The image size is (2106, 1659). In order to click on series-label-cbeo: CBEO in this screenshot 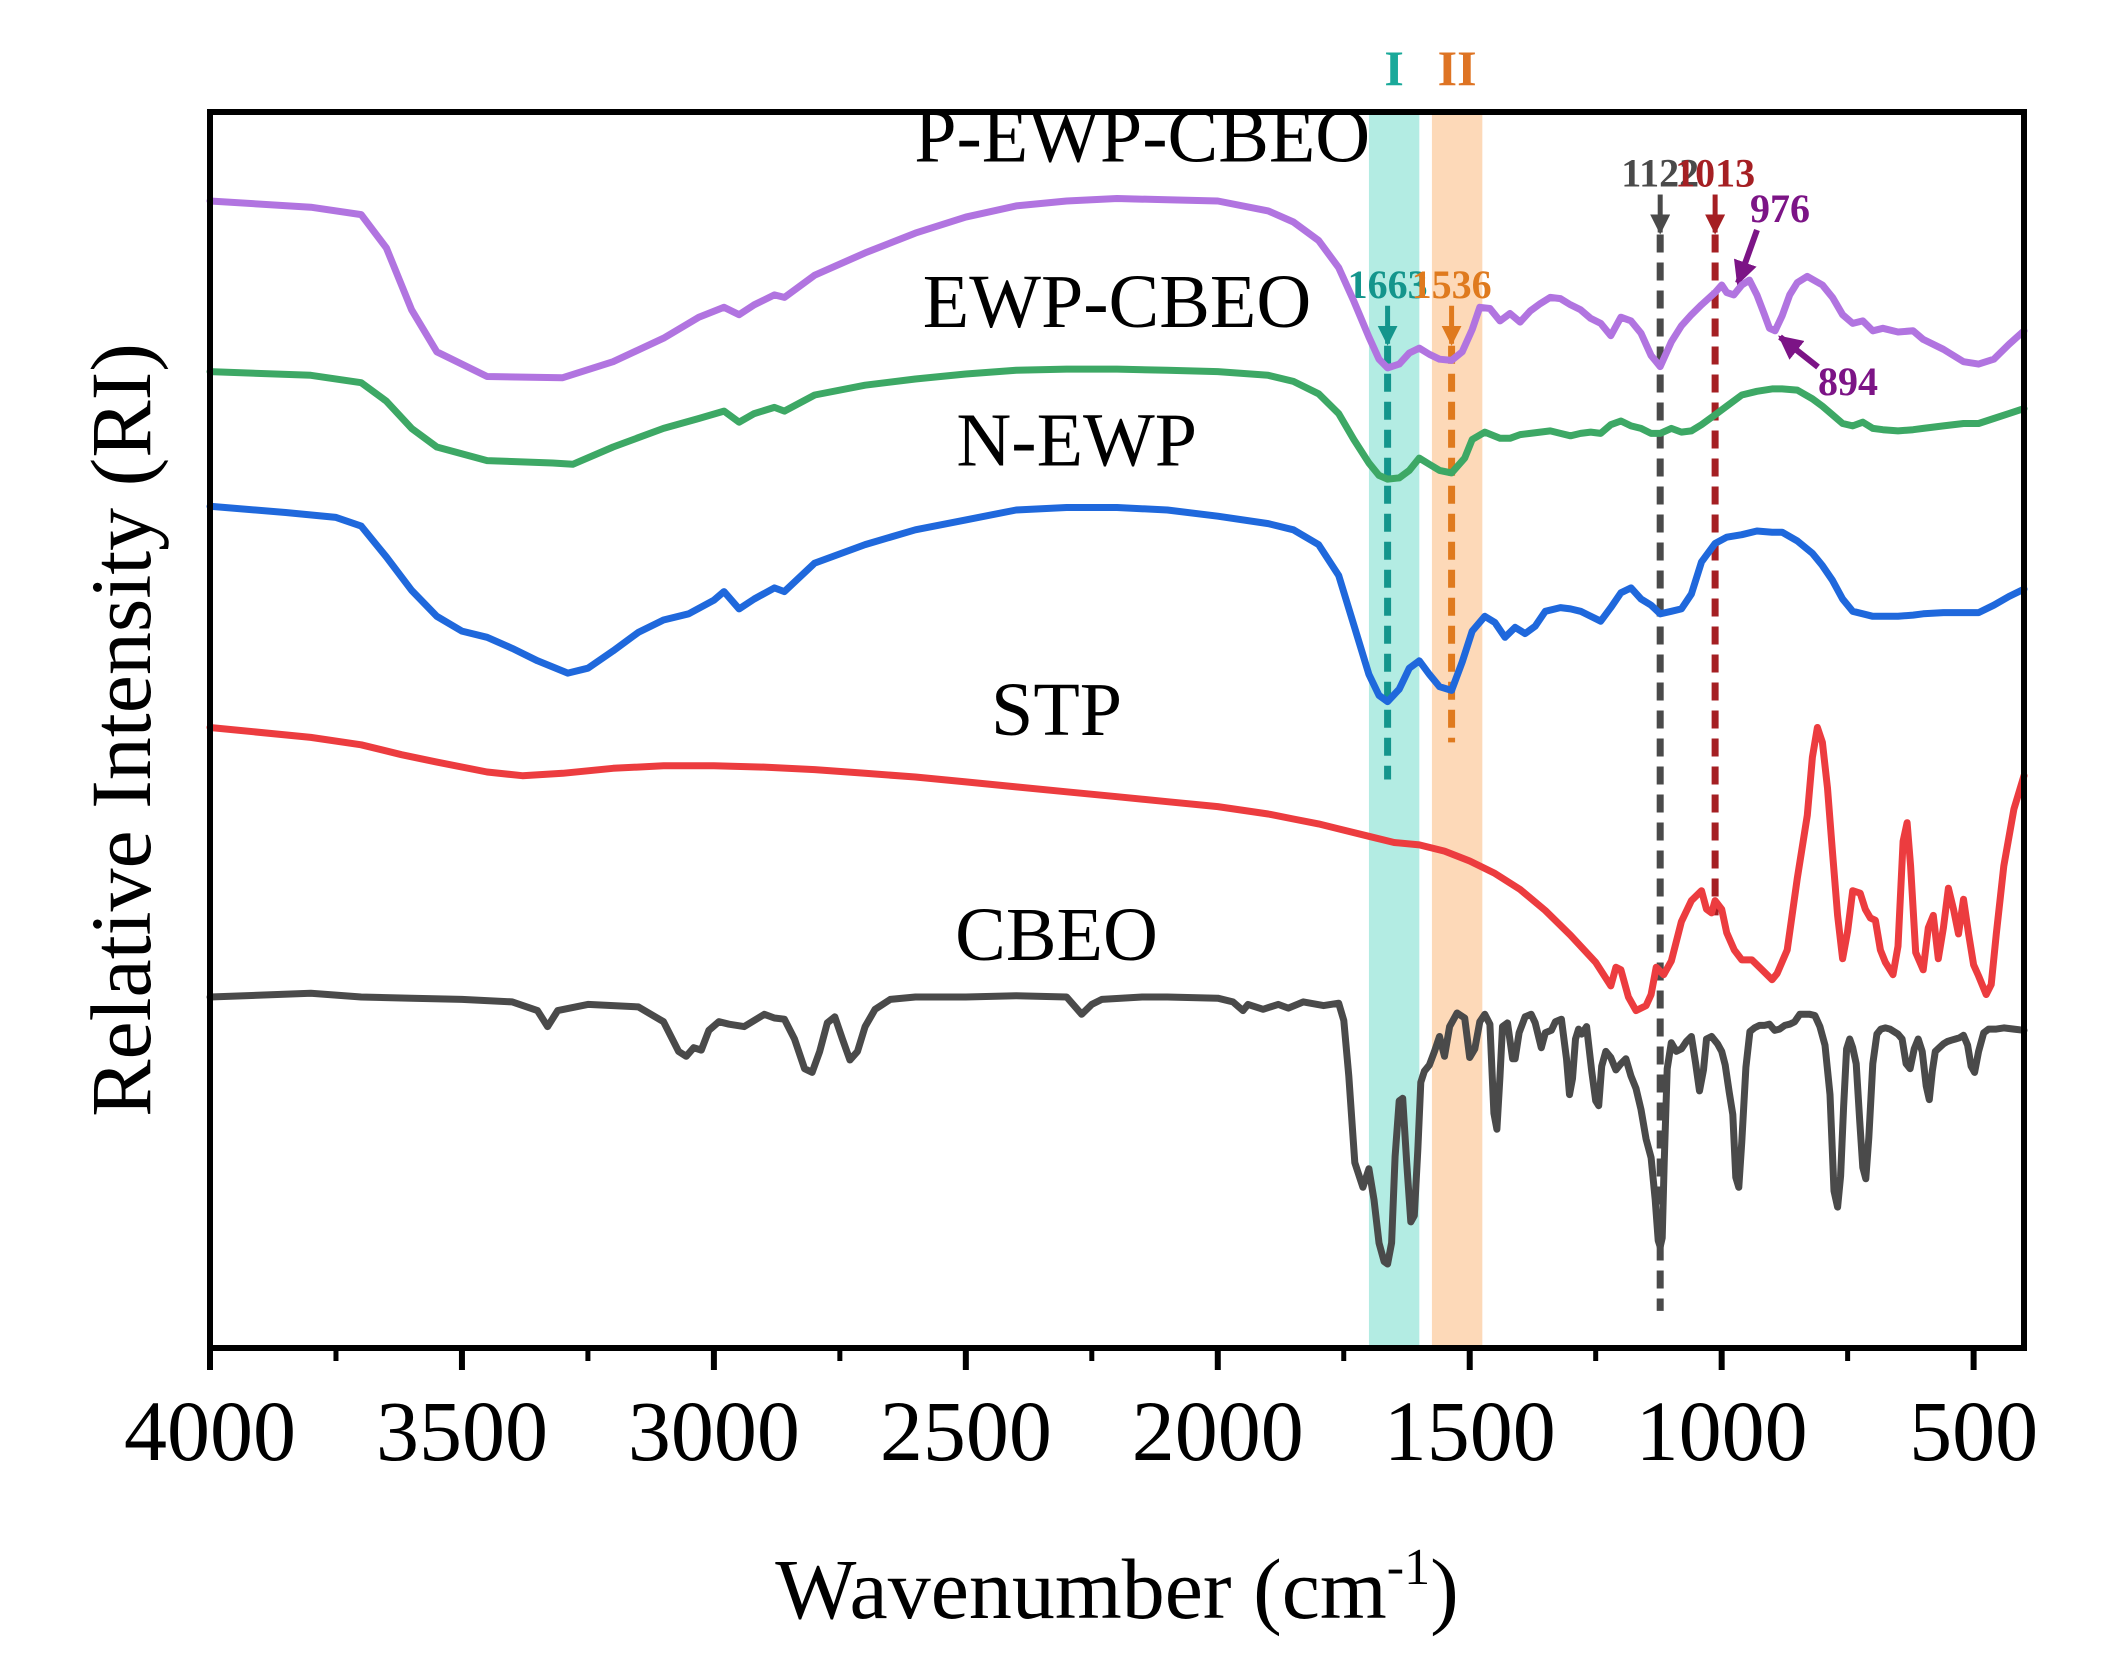, I will do `click(1056, 935)`.